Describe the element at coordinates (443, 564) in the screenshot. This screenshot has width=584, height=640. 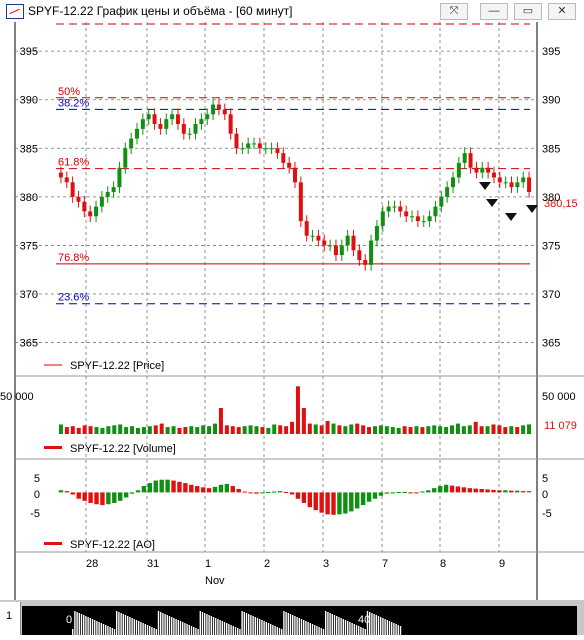
I see `x-label: 8` at that location.